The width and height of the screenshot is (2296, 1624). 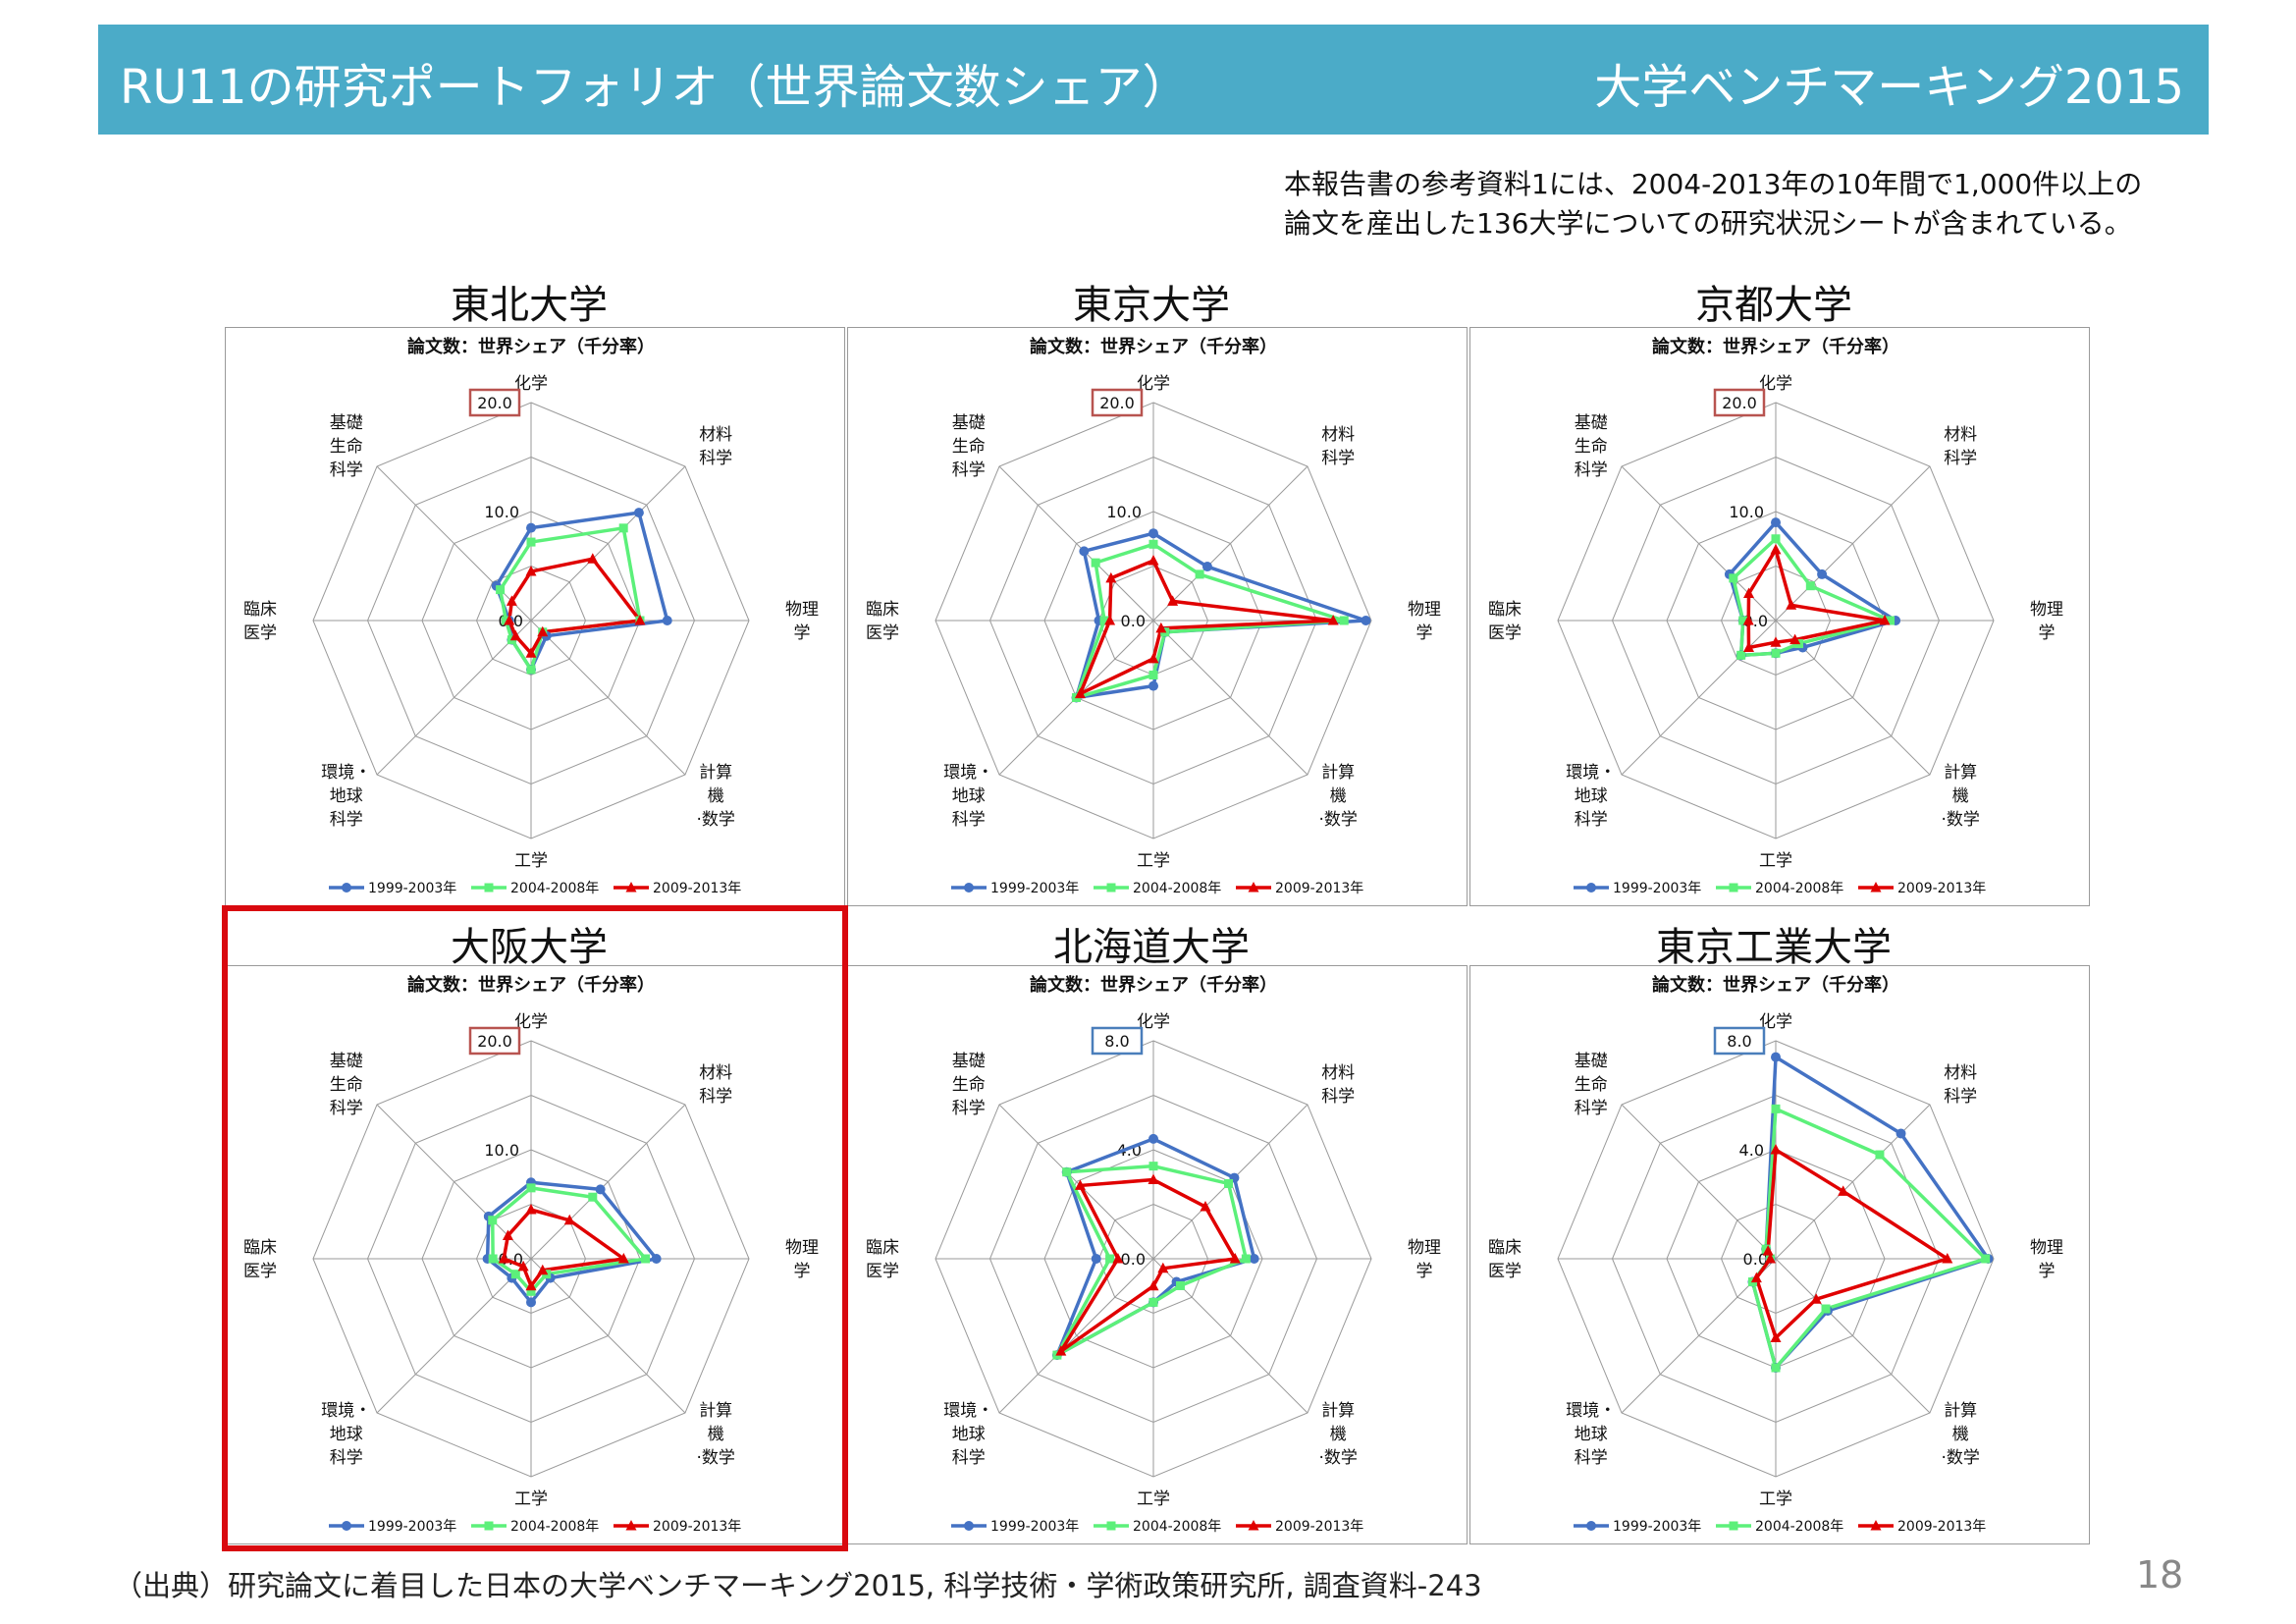 What do you see at coordinates (1751, 1150) in the screenshot?
I see `tick-label: 4.0` at bounding box center [1751, 1150].